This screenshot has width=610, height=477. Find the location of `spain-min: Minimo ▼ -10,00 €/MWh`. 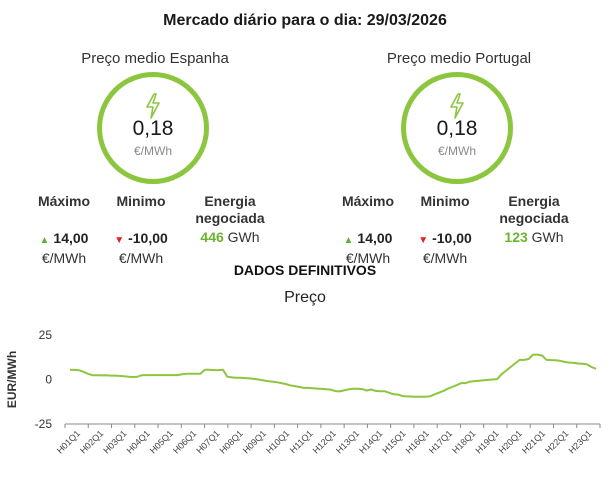

spain-min: Minimo ▼ -10,00 €/MWh is located at coordinates (141, 230).